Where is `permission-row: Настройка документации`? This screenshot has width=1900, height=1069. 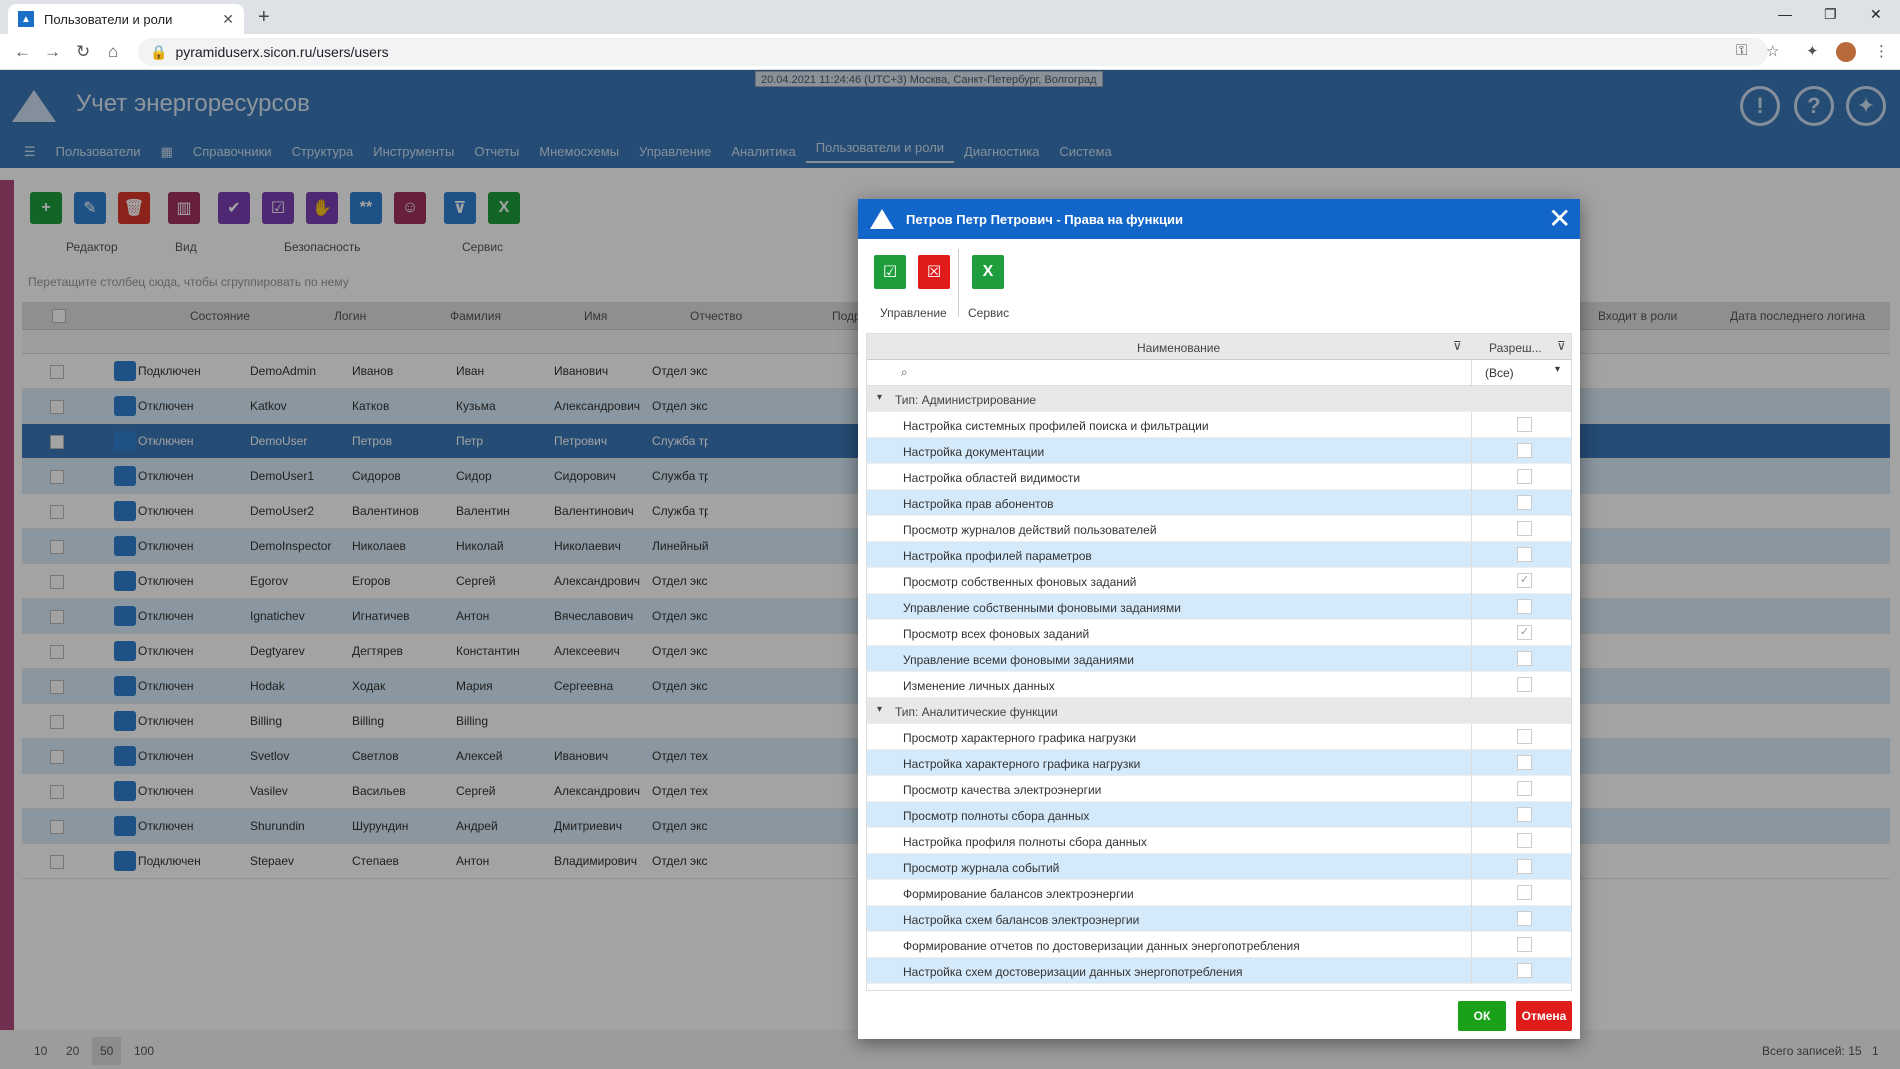 permission-row: Настройка документации is located at coordinates (1219, 451).